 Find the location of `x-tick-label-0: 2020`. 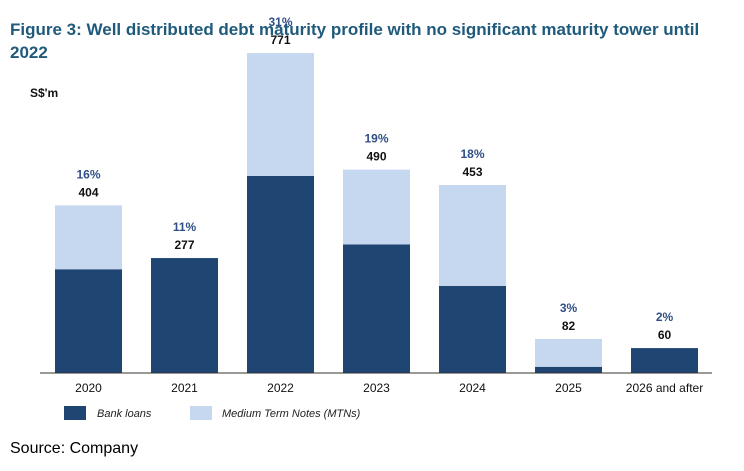

x-tick-label-0: 2020 is located at coordinates (88, 388).